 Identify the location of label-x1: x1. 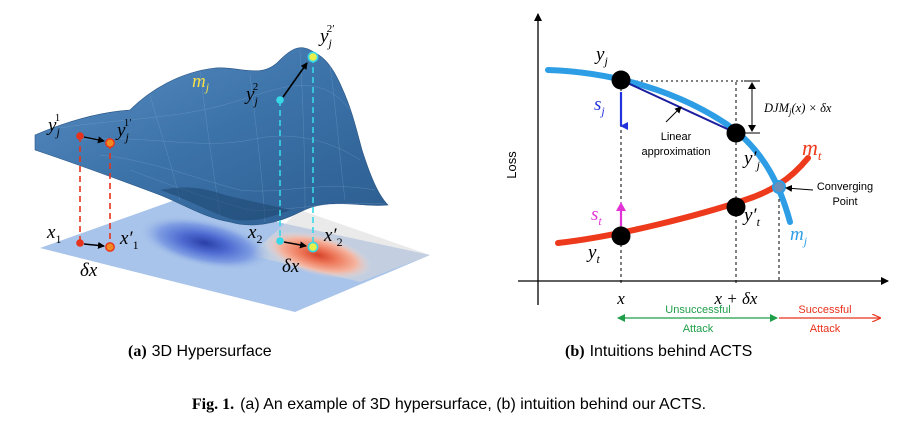
(53, 234).